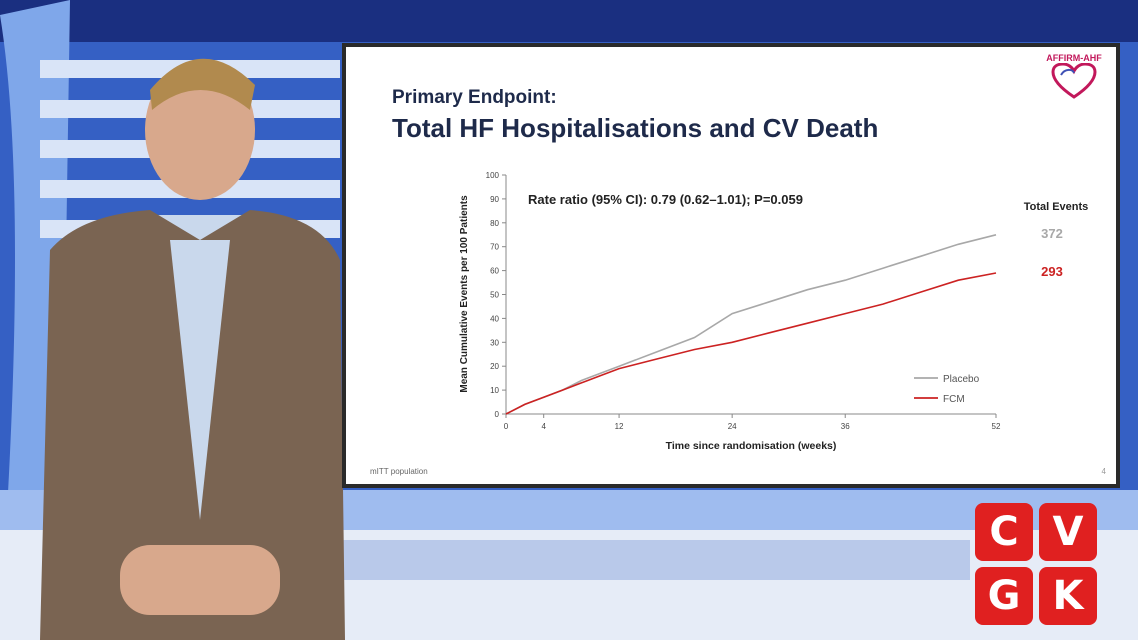 This screenshot has width=1138, height=640. I want to click on y-axis-label: Mean Cumulative Events per 100 Patients, so click(464, 294).